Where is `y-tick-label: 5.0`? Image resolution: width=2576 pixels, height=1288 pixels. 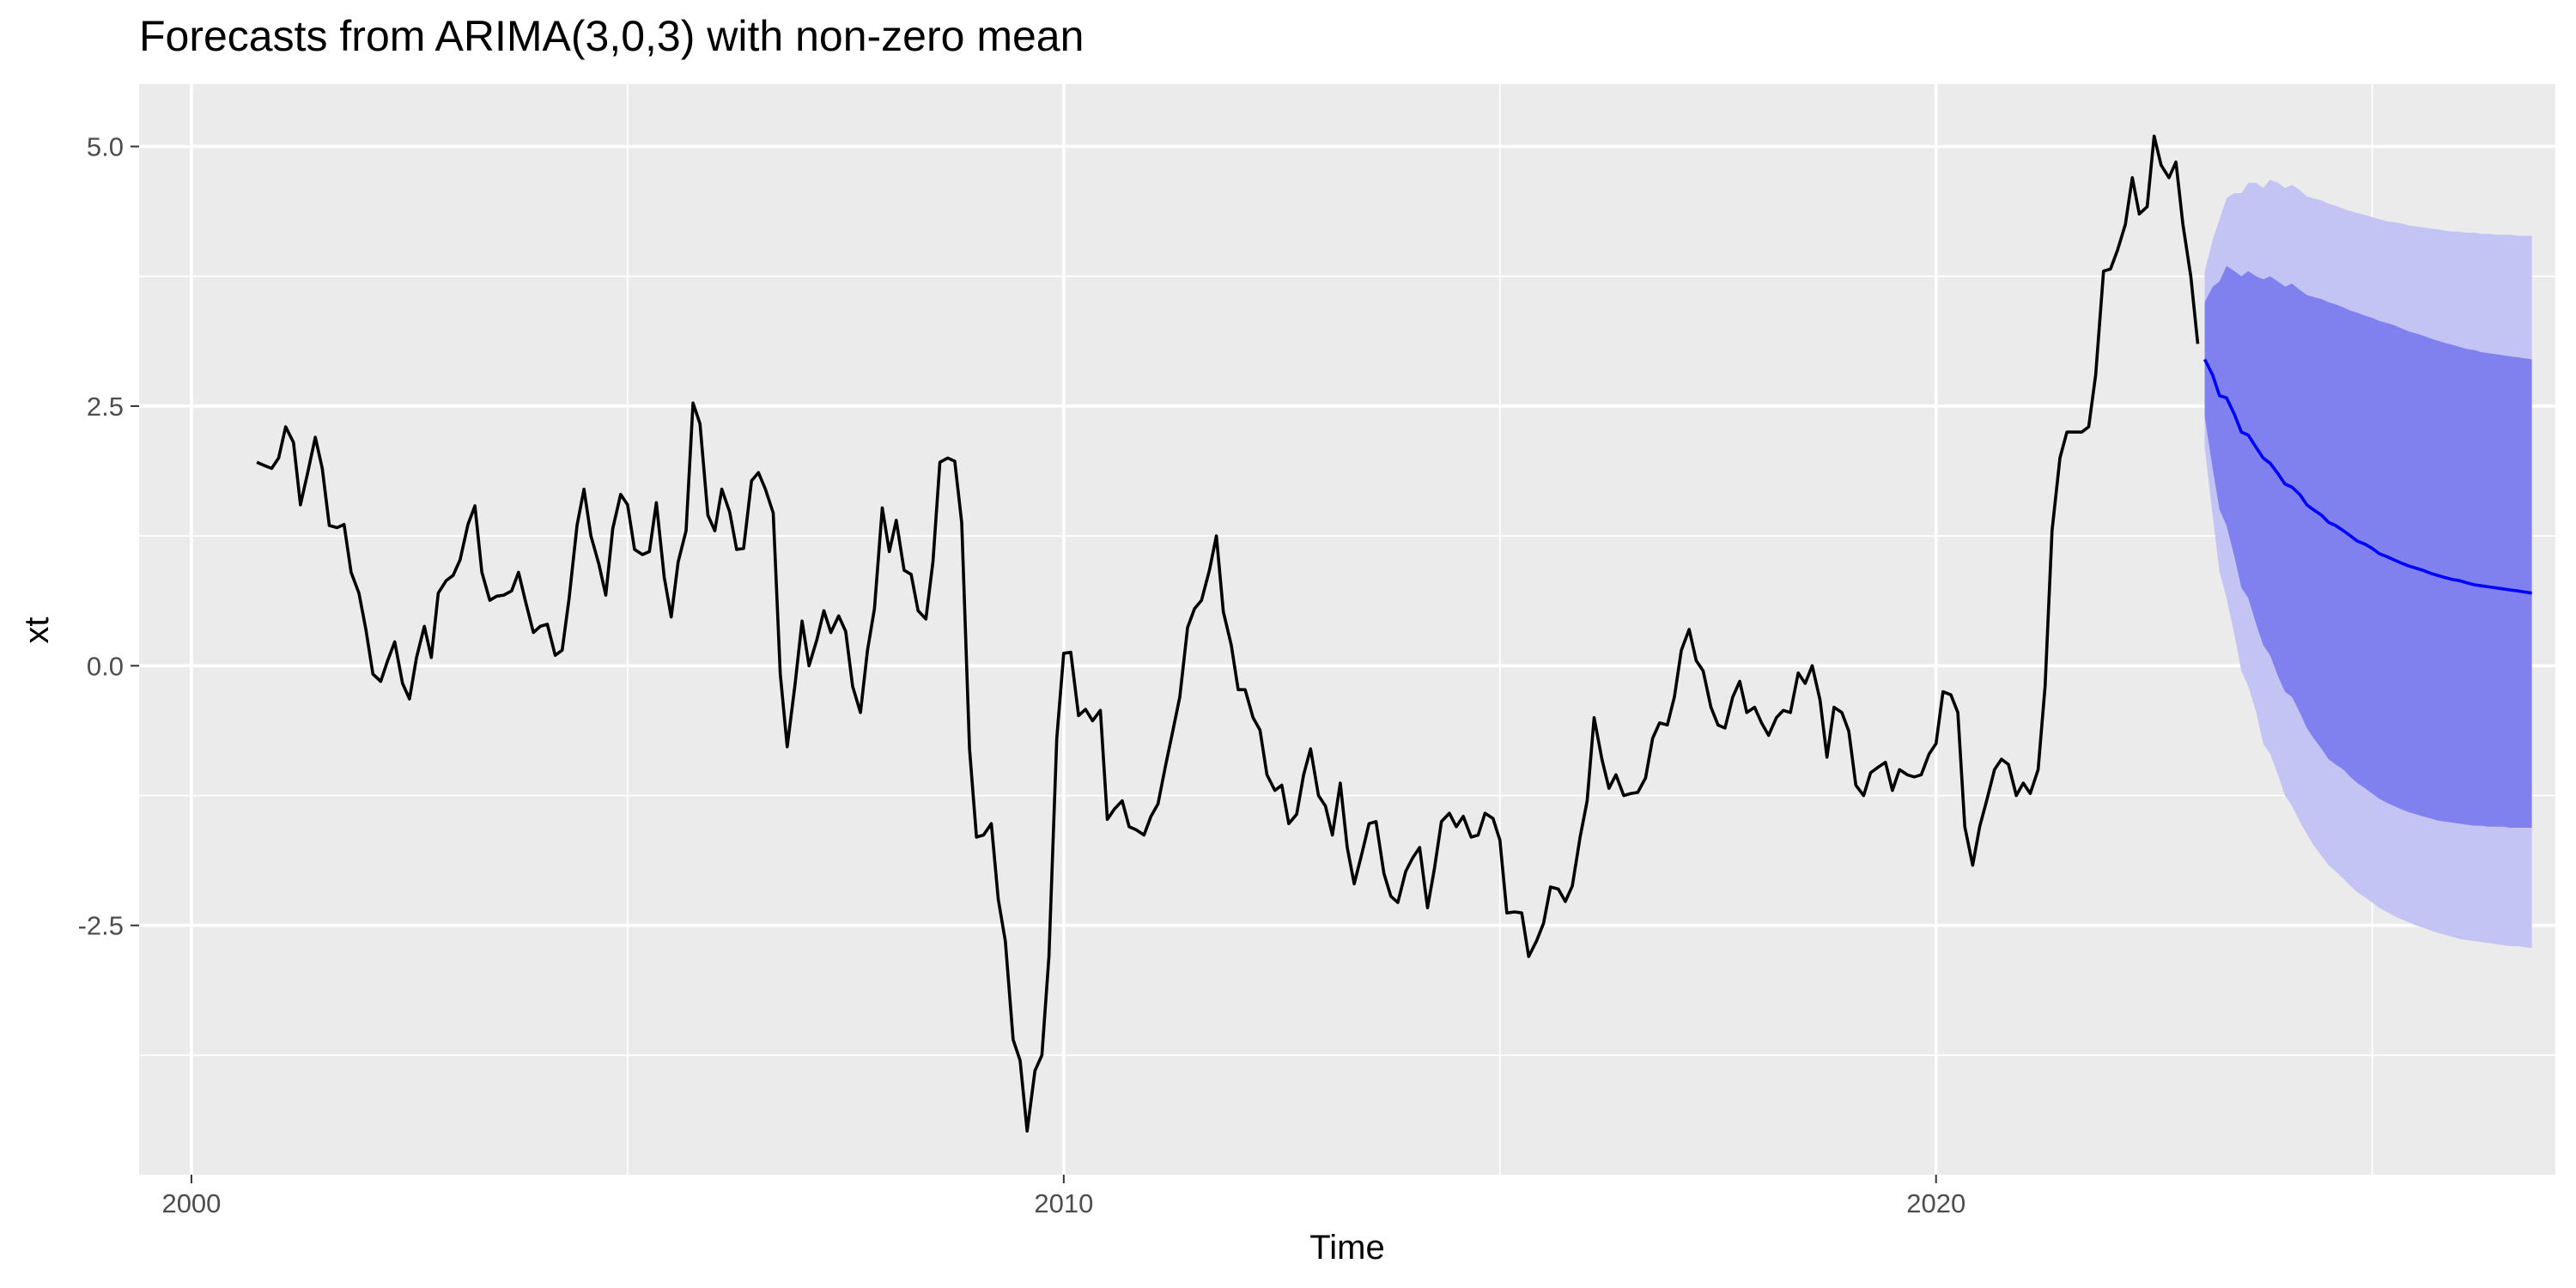
y-tick-label: 5.0 is located at coordinates (106, 147).